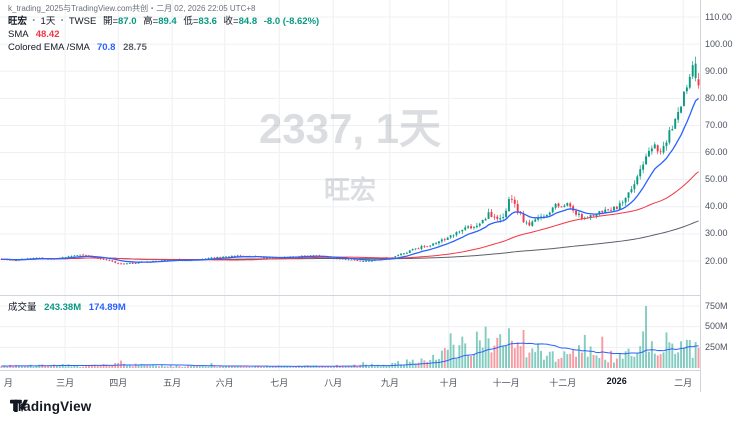 This screenshot has width=740, height=425. Describe the element at coordinates (389, 383) in the screenshot. I see `time-axis-label: 九月` at that location.